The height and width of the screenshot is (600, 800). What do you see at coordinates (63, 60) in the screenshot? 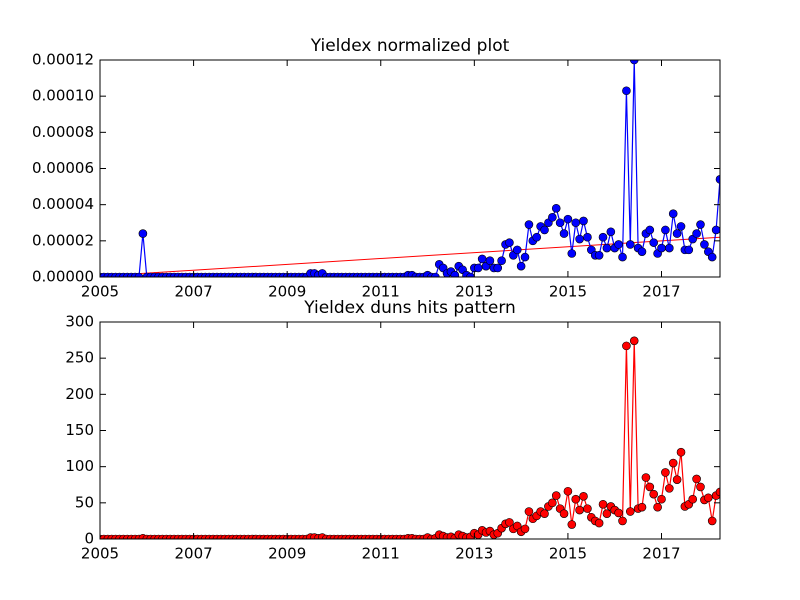
I see `y-tick-label: 0.00012` at bounding box center [63, 60].